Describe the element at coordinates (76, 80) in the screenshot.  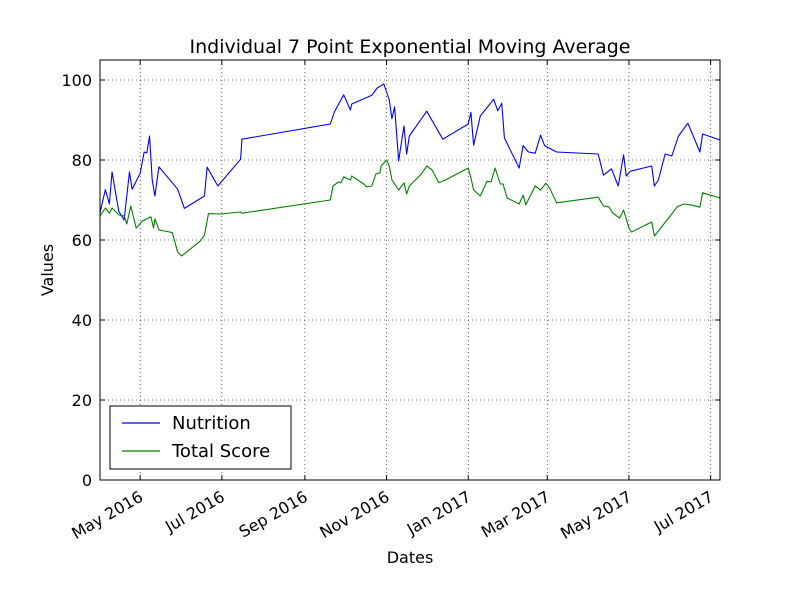
I see `y-tick-label: 100` at that location.